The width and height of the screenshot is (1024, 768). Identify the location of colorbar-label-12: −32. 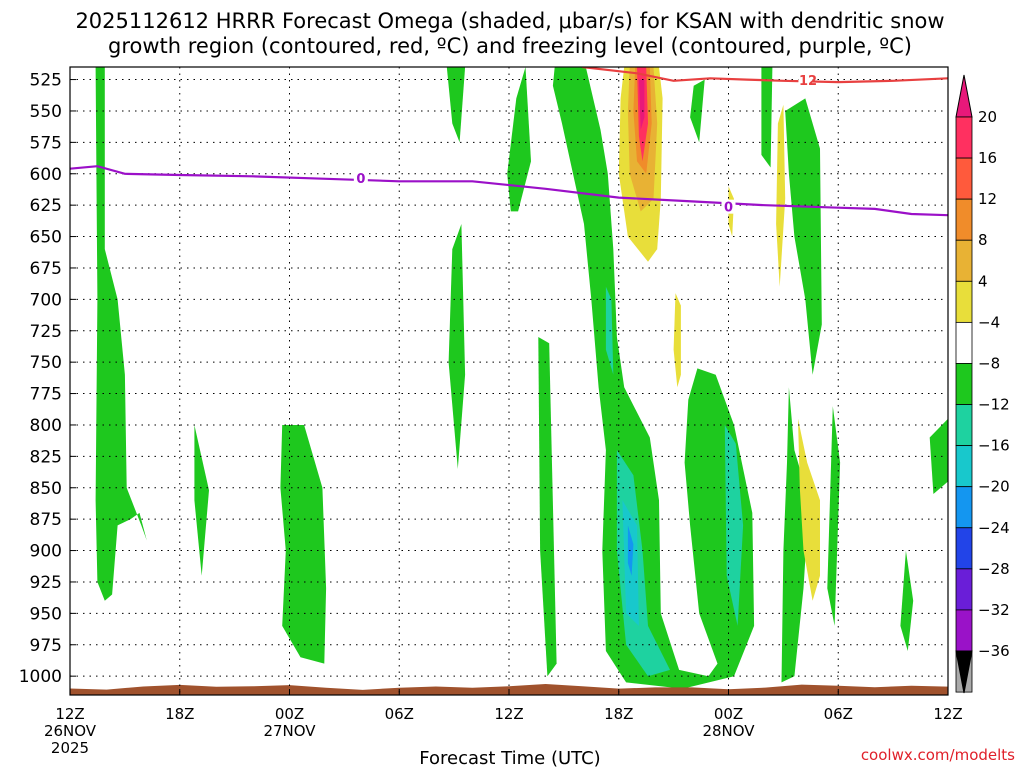
(994, 610).